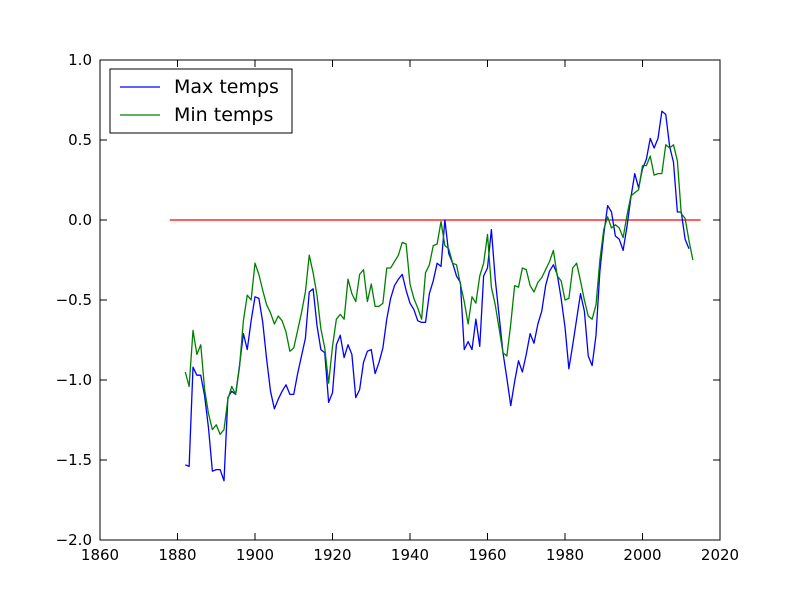 The height and width of the screenshot is (600, 800). What do you see at coordinates (74, 300) in the screenshot?
I see `y-tick-label: −0.5` at bounding box center [74, 300].